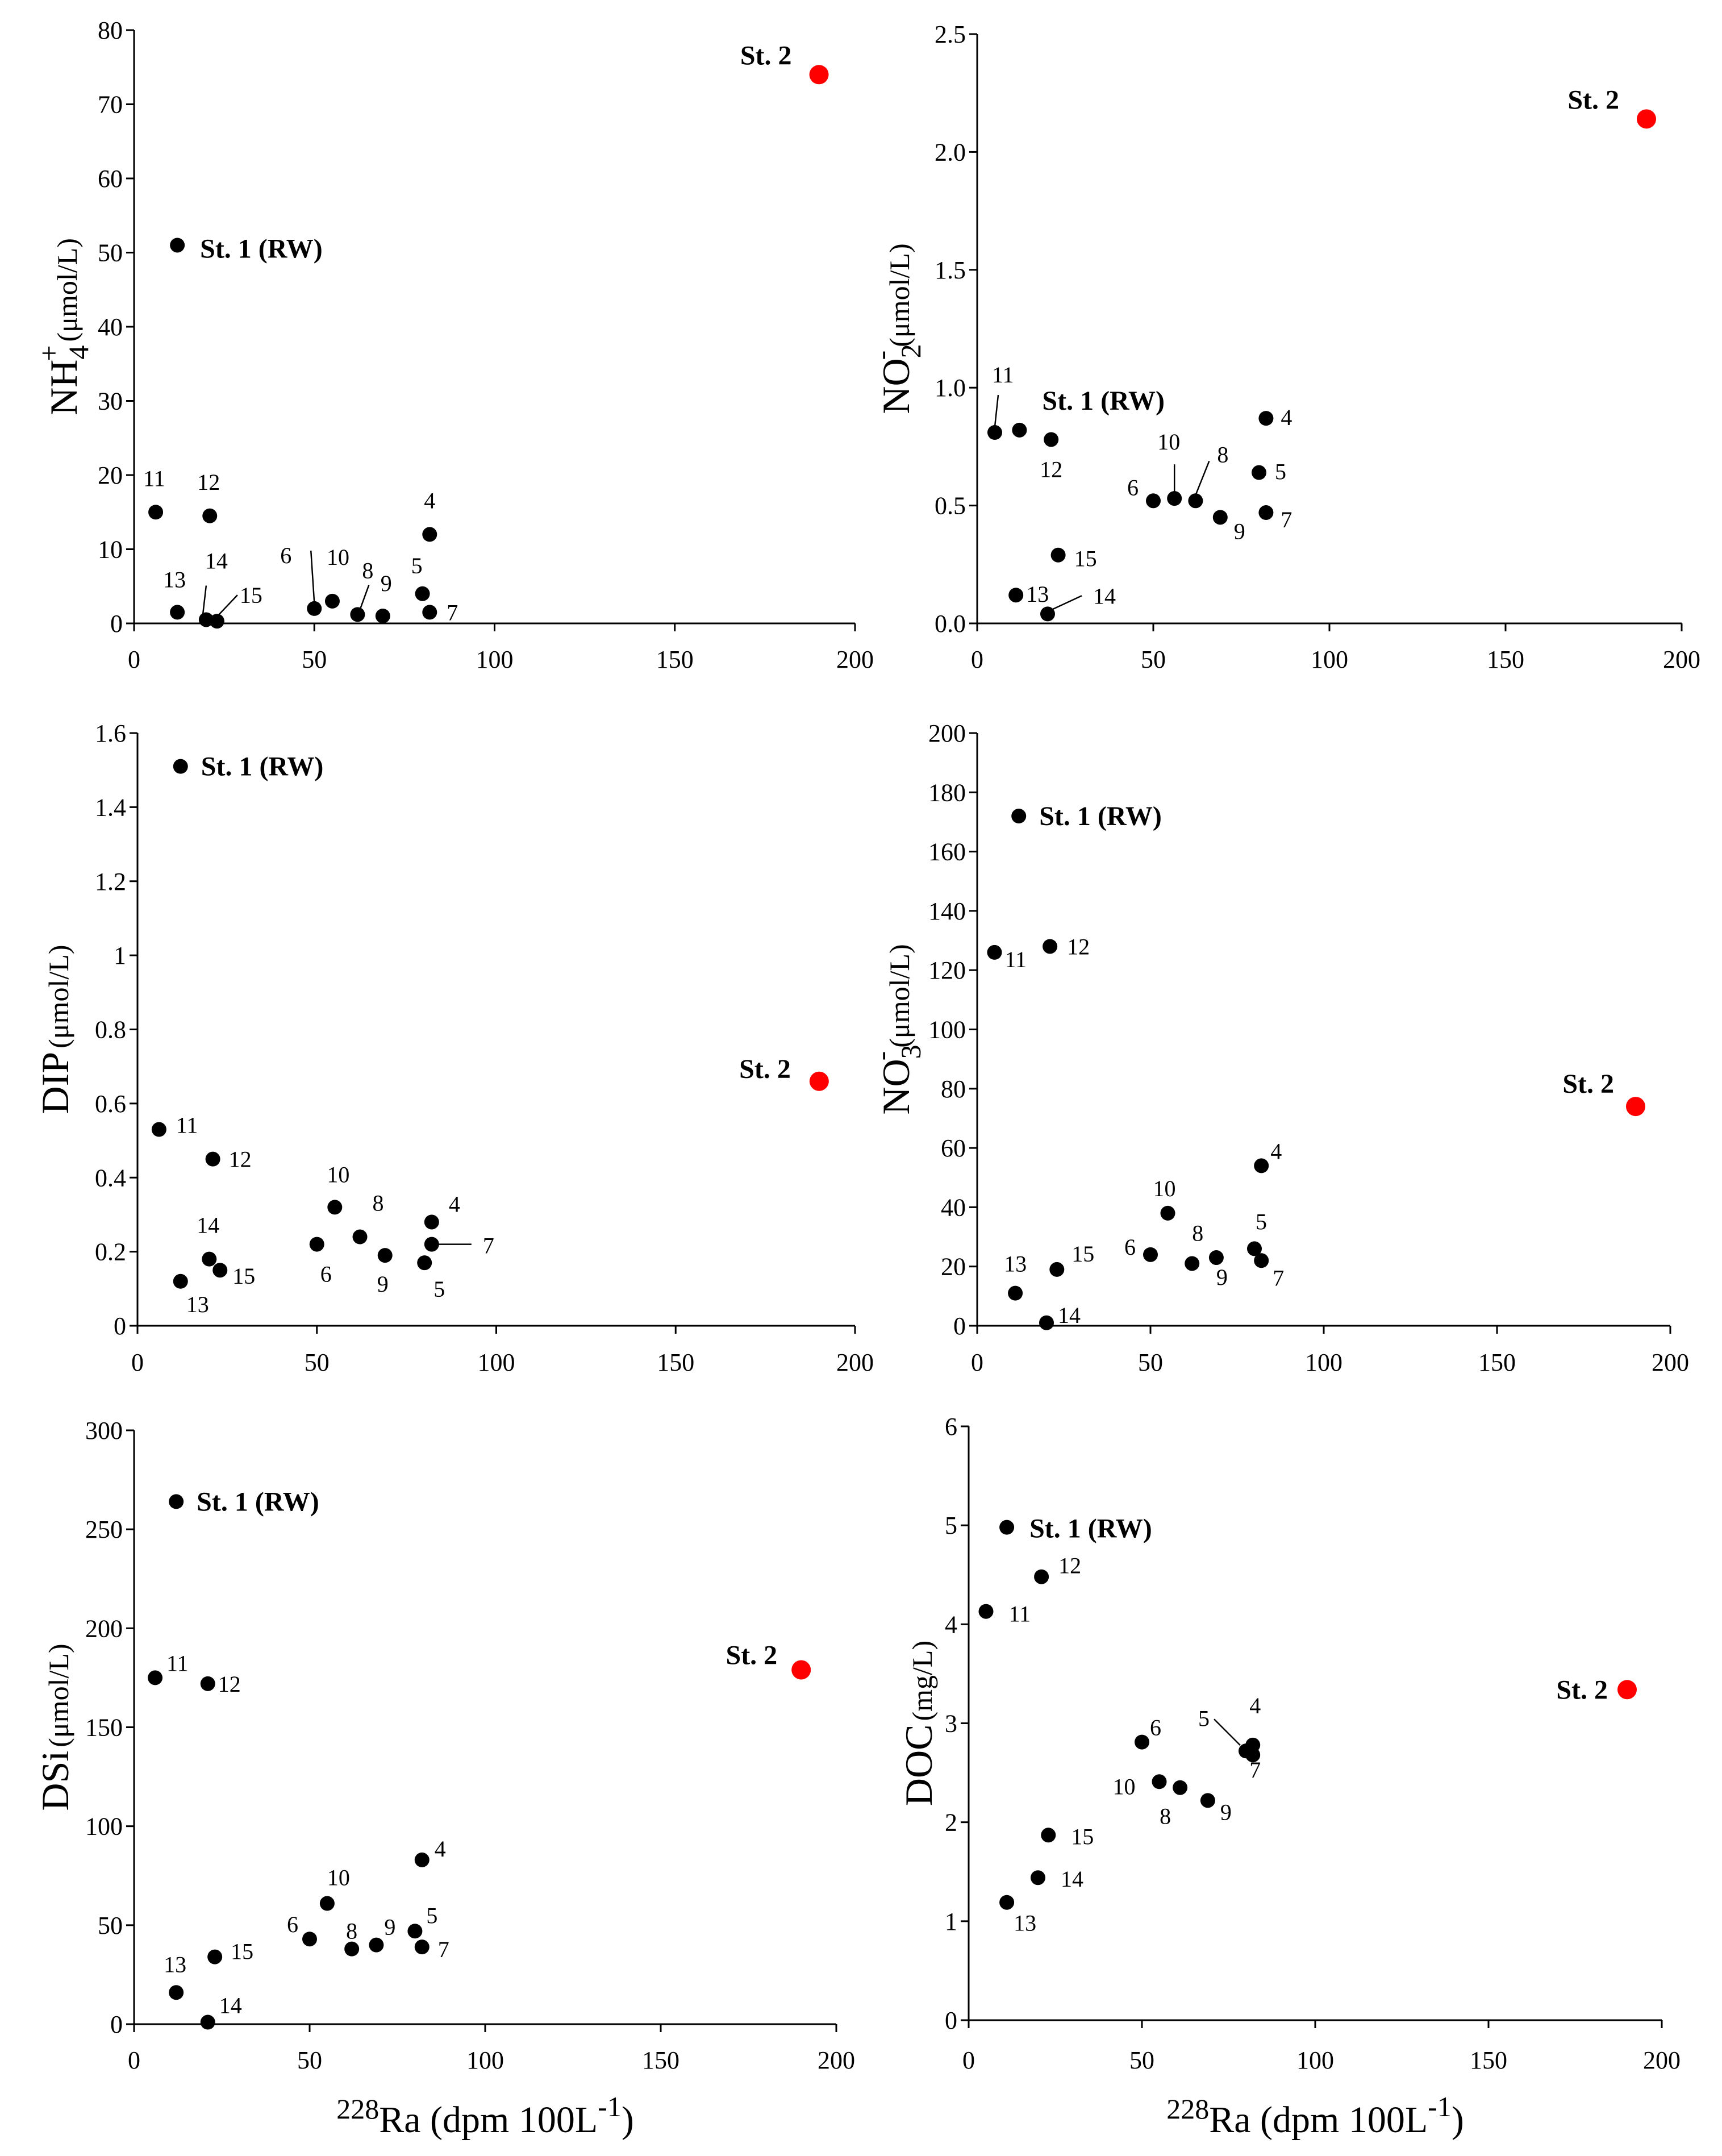  I want to click on x-tick-label: 100, so click(496, 1362).